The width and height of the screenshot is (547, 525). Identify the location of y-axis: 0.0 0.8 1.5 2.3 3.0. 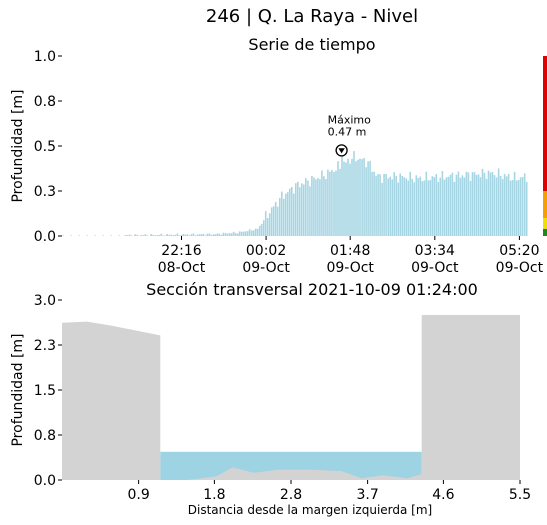
(48, 391).